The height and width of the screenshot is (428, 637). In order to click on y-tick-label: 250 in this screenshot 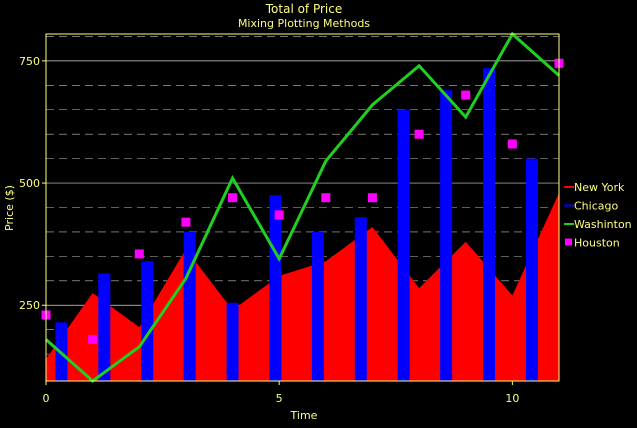, I will do `click(29, 305)`.